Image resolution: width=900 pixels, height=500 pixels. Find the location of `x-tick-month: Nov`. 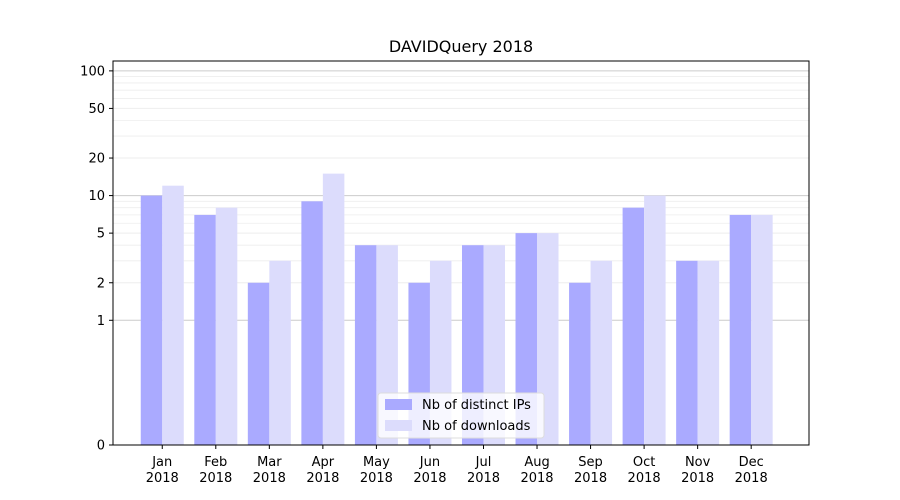

x-tick-month: Nov is located at coordinates (698, 462).